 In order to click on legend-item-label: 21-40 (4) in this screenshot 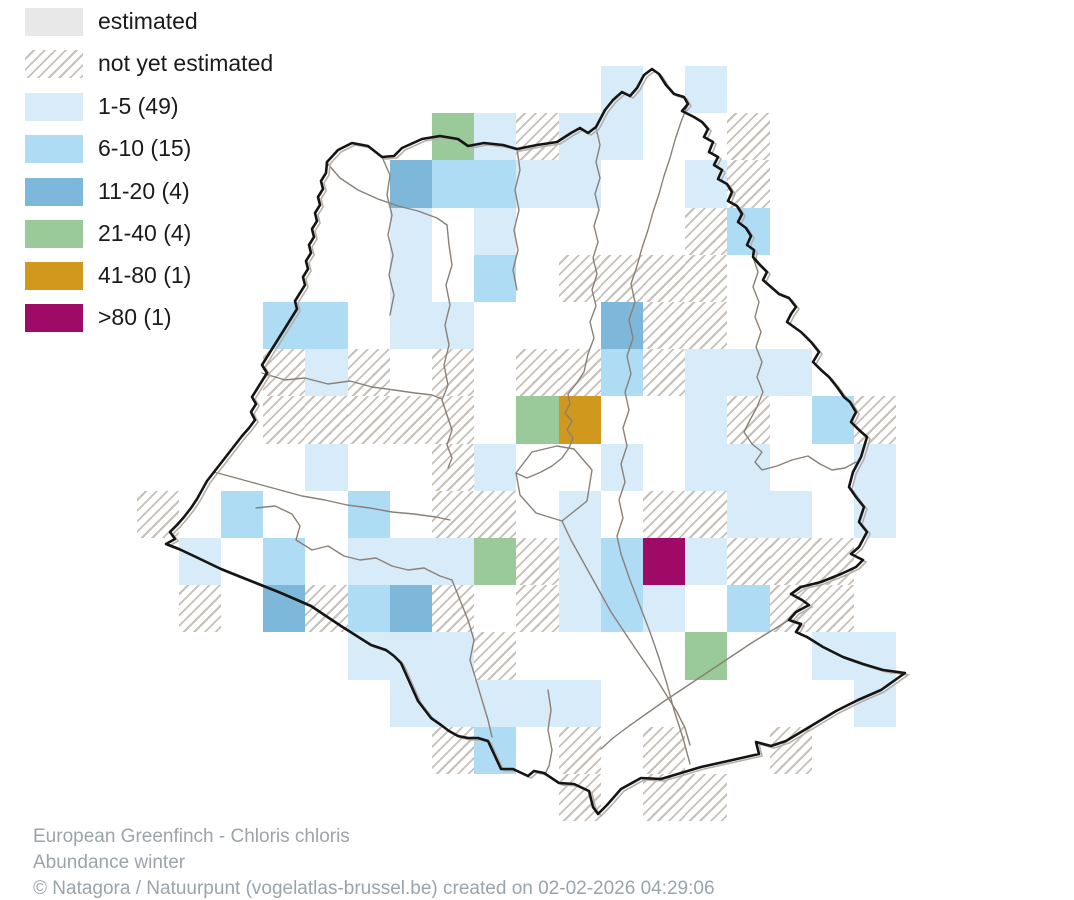, I will do `click(145, 233)`.